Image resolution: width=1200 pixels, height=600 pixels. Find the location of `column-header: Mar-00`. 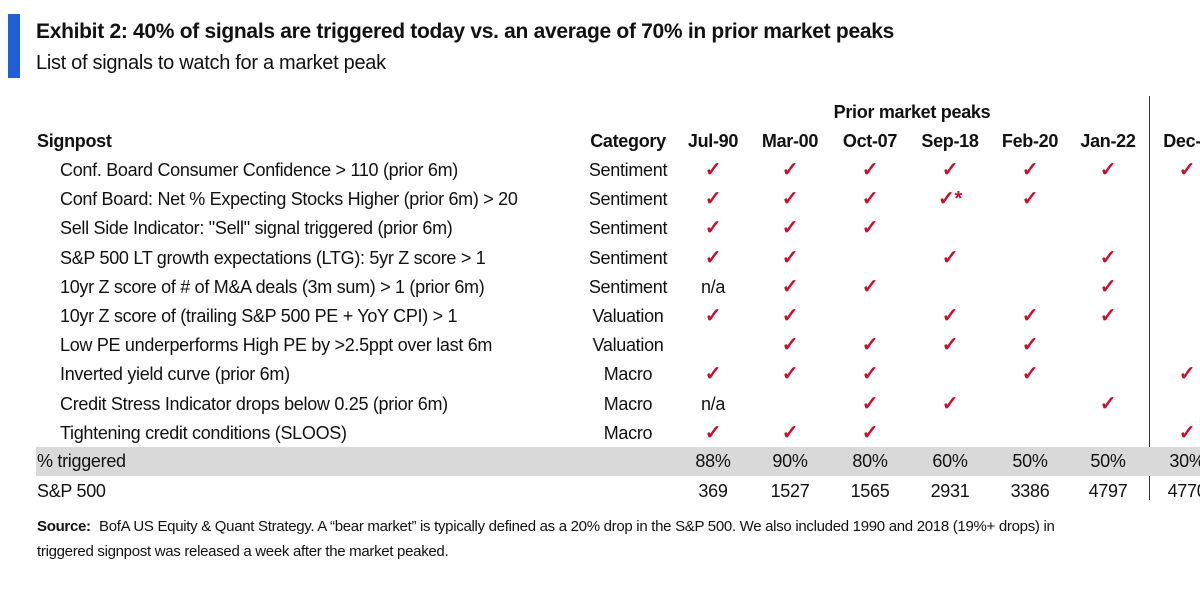

column-header: Mar-00 is located at coordinates (790, 141).